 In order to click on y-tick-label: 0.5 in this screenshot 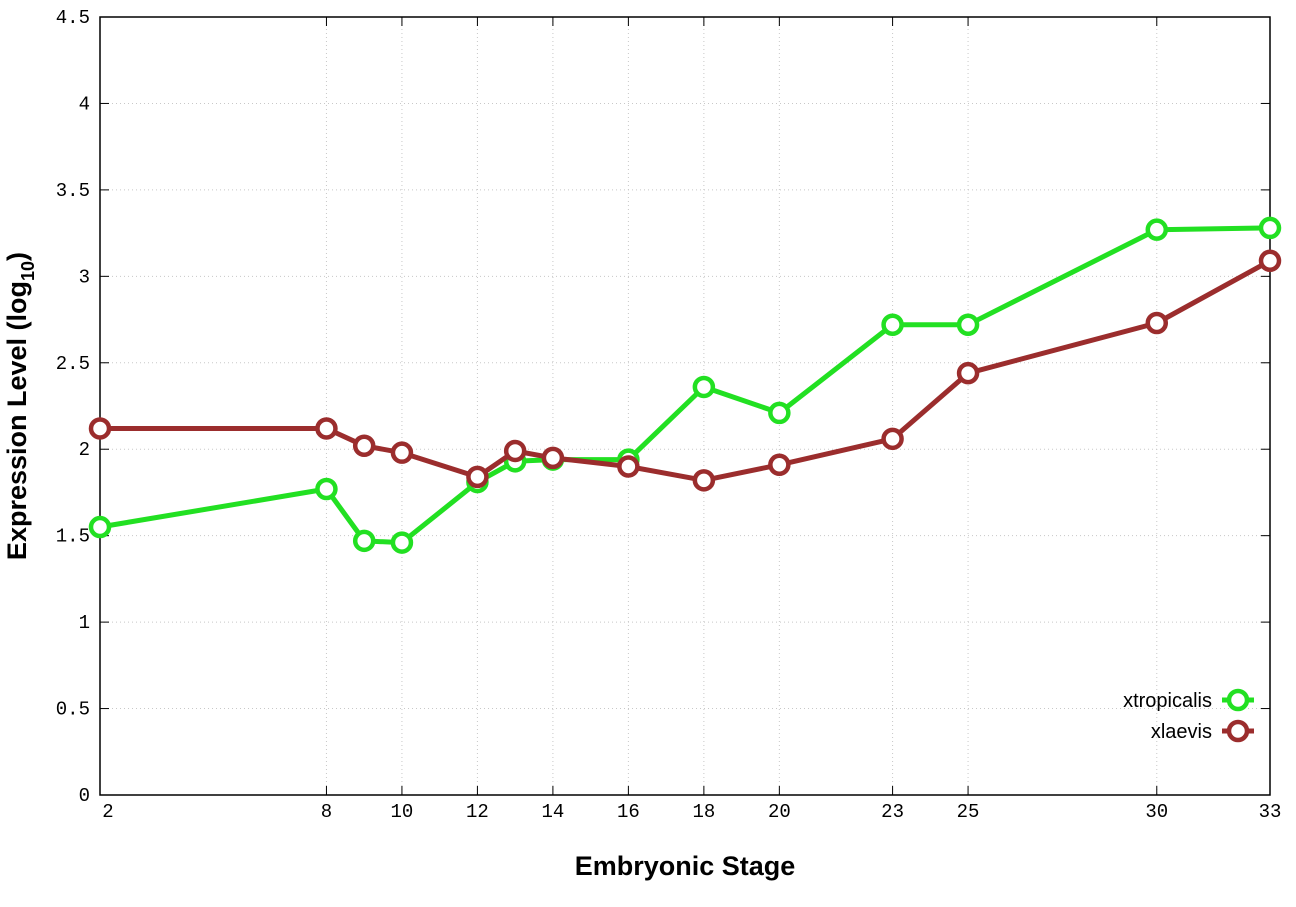, I will do `click(73, 710)`.